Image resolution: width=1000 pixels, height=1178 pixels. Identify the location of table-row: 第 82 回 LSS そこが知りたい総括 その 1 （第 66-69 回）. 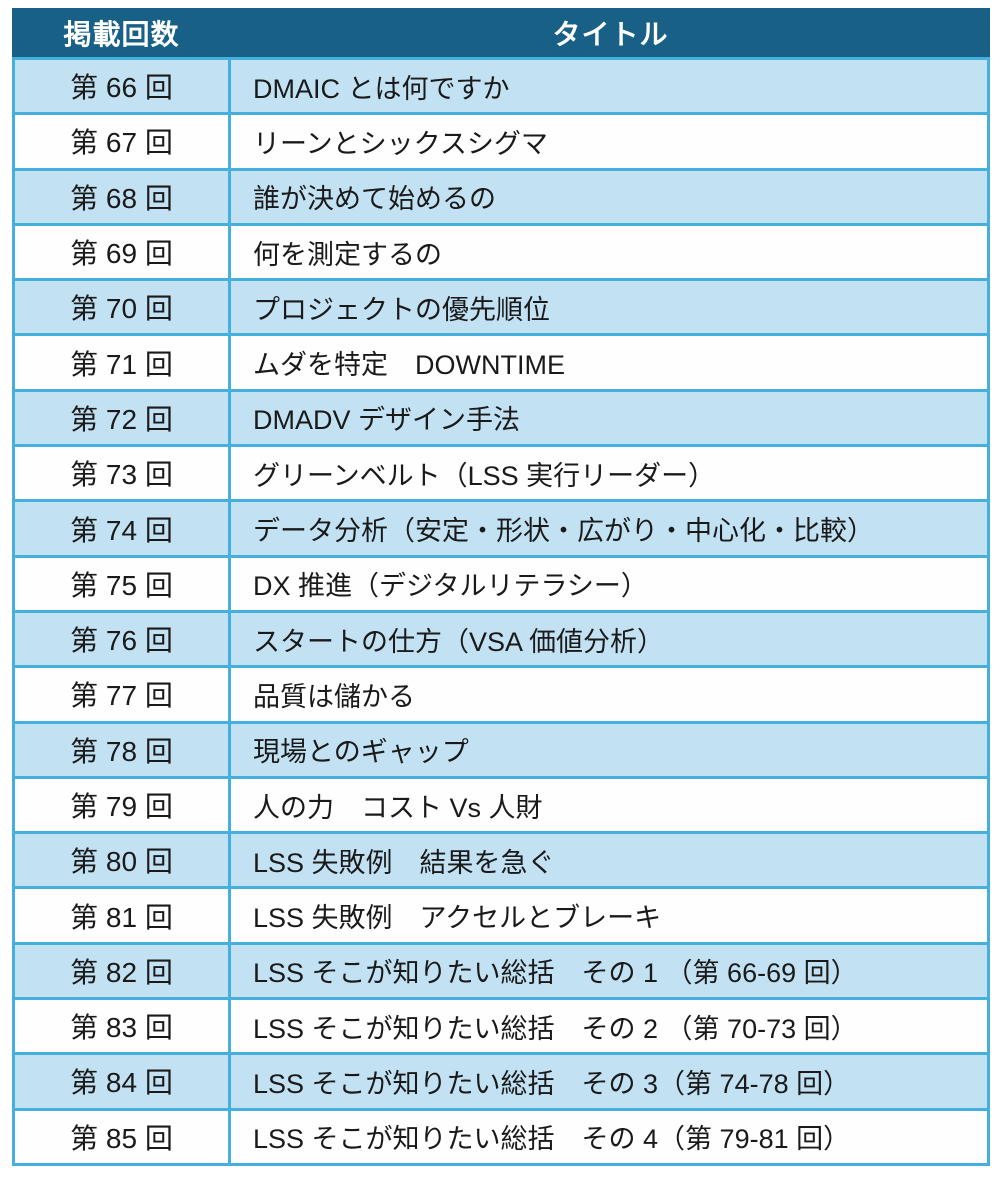
(501, 972).